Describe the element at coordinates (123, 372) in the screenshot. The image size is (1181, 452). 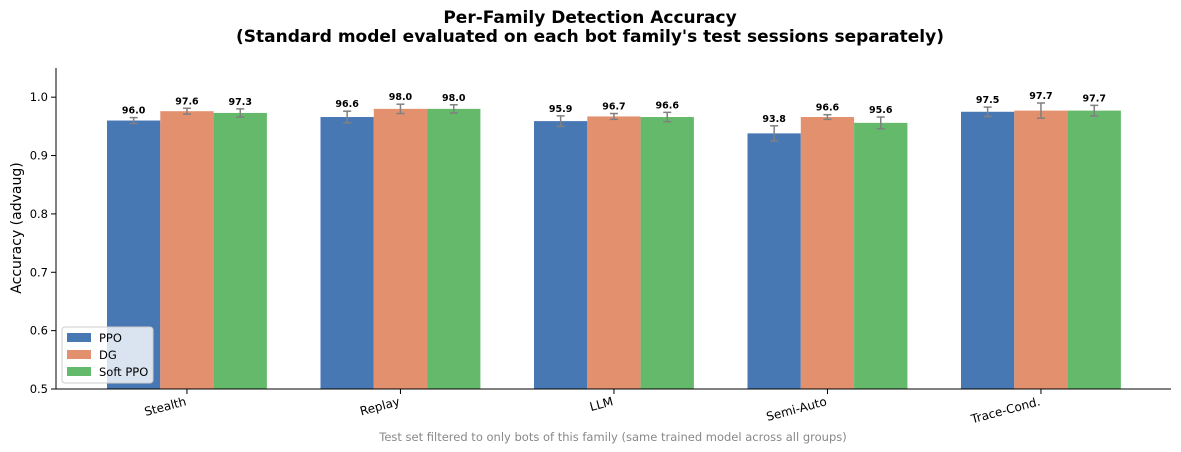
I see `legend-label: Soft PPO` at that location.